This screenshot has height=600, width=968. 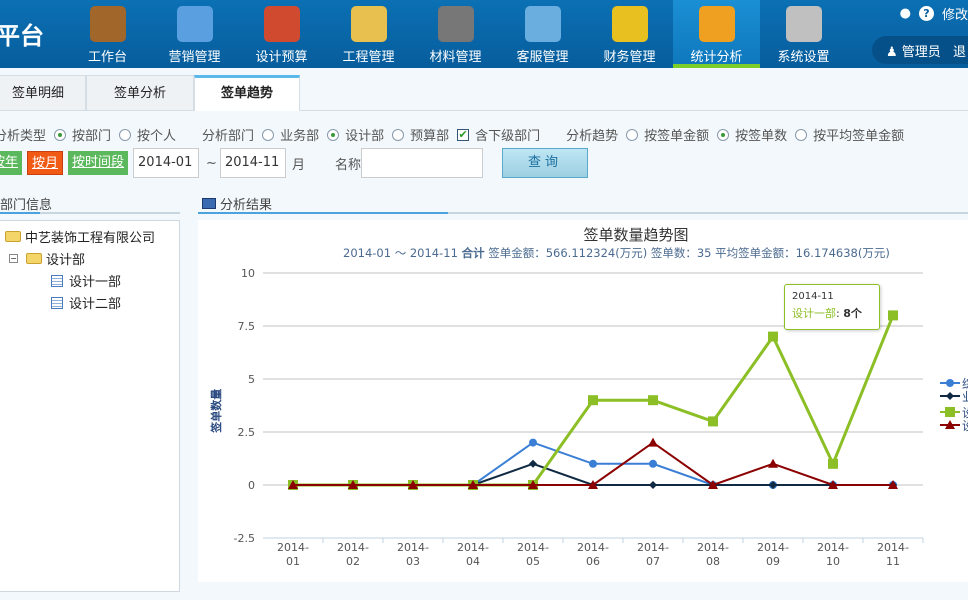 I want to click on from-date-input: 2014-01, so click(x=166, y=163).